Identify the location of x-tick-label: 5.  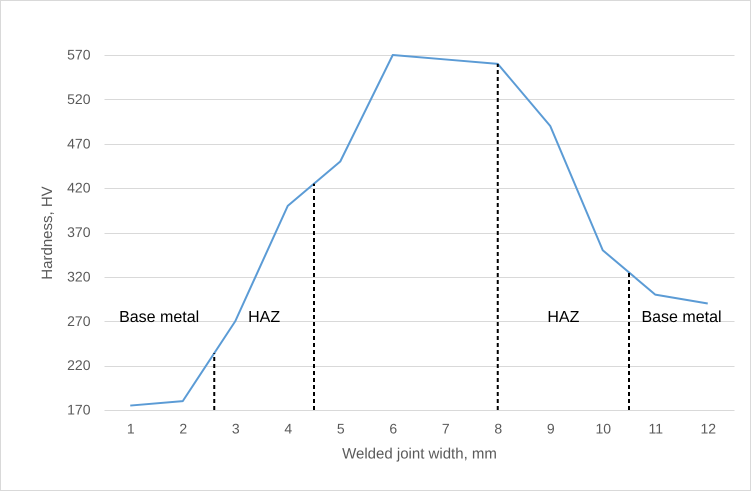
(340, 428).